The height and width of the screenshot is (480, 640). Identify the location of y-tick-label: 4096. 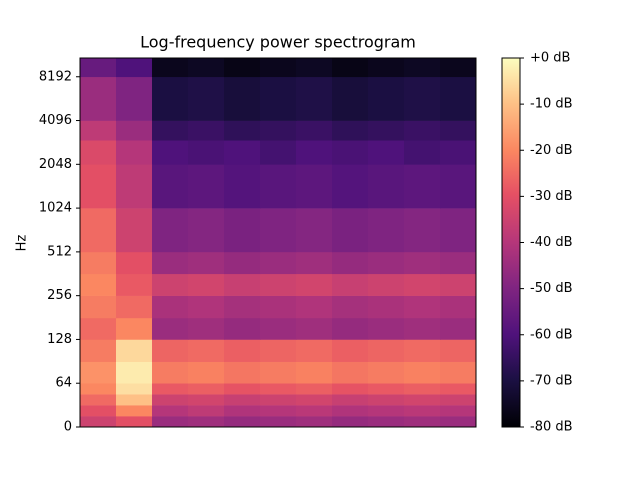
(55, 120).